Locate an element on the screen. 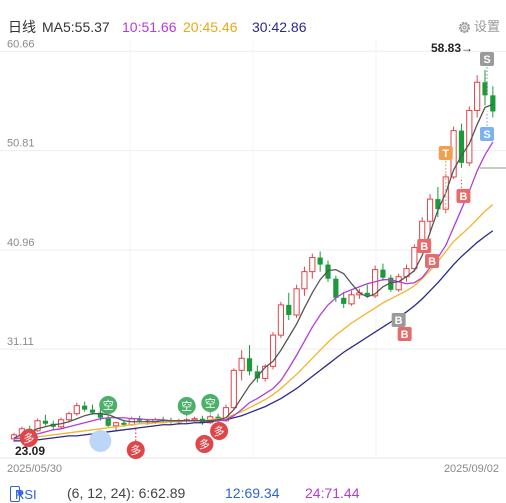  s-marker-grey: S is located at coordinates (487, 59).